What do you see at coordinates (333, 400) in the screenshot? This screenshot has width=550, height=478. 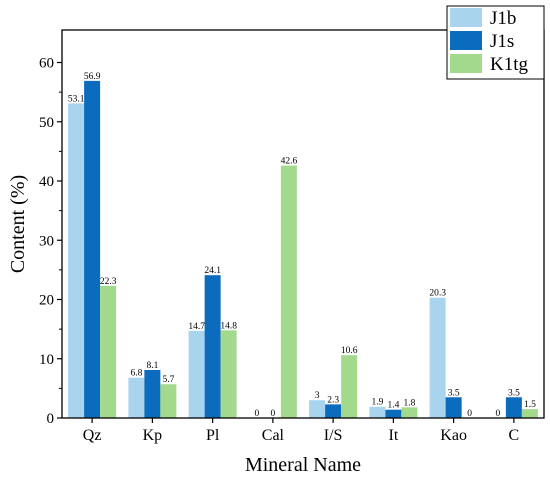 I see `data-label-j1s-is: 2.3` at bounding box center [333, 400].